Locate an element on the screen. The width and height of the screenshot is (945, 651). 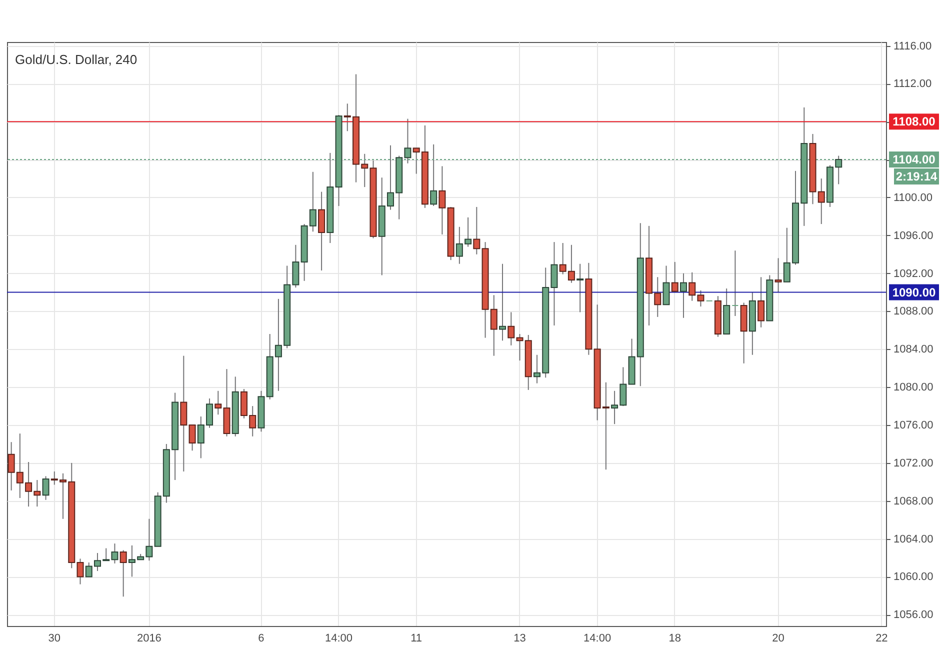
y-tick-label: 1088.00 is located at coordinates (914, 312).